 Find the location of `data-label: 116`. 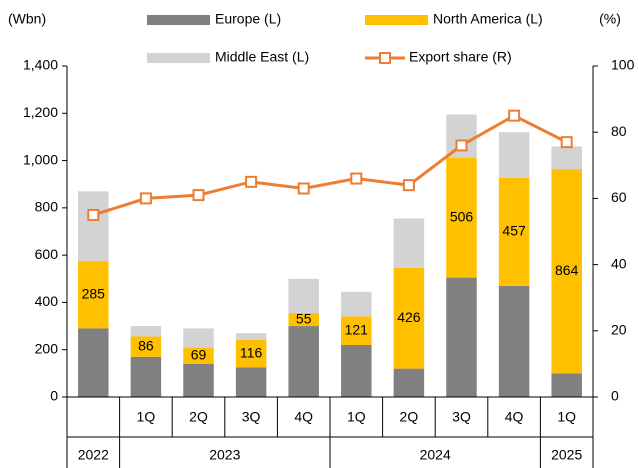

data-label: 116 is located at coordinates (251, 352).